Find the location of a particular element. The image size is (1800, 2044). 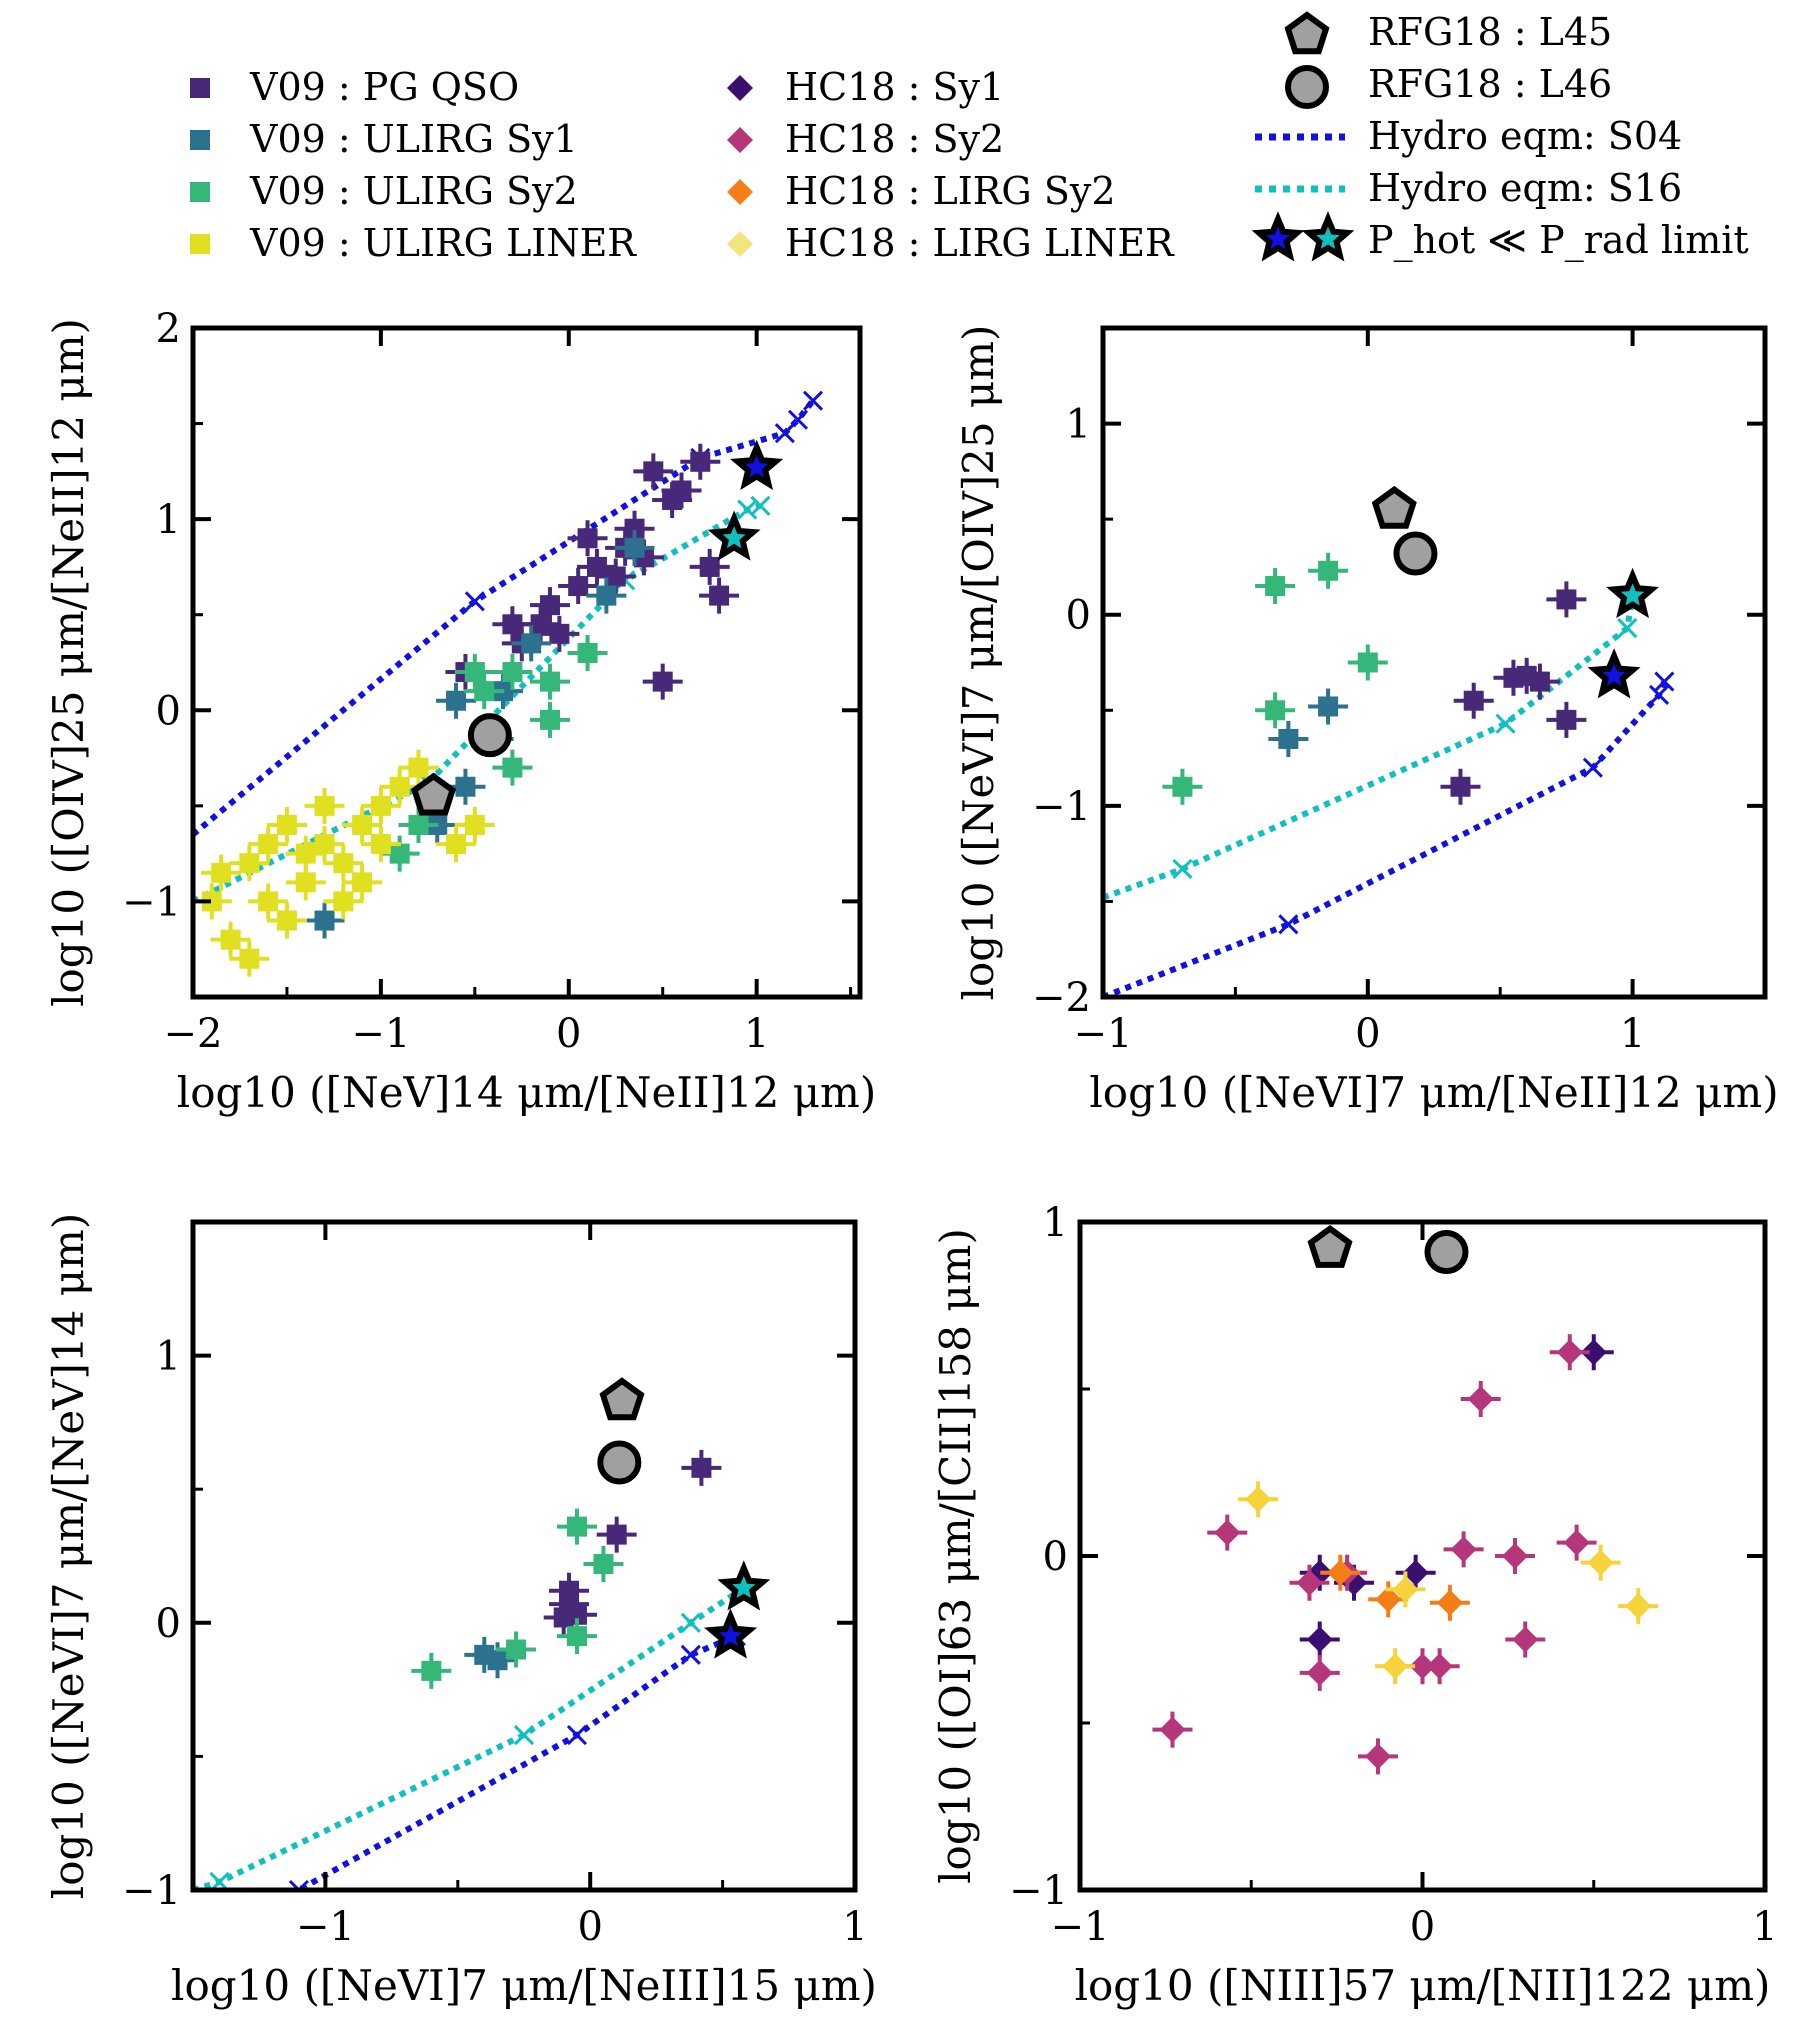

legend-entry: RFG18 : L46 is located at coordinates (1490, 84).